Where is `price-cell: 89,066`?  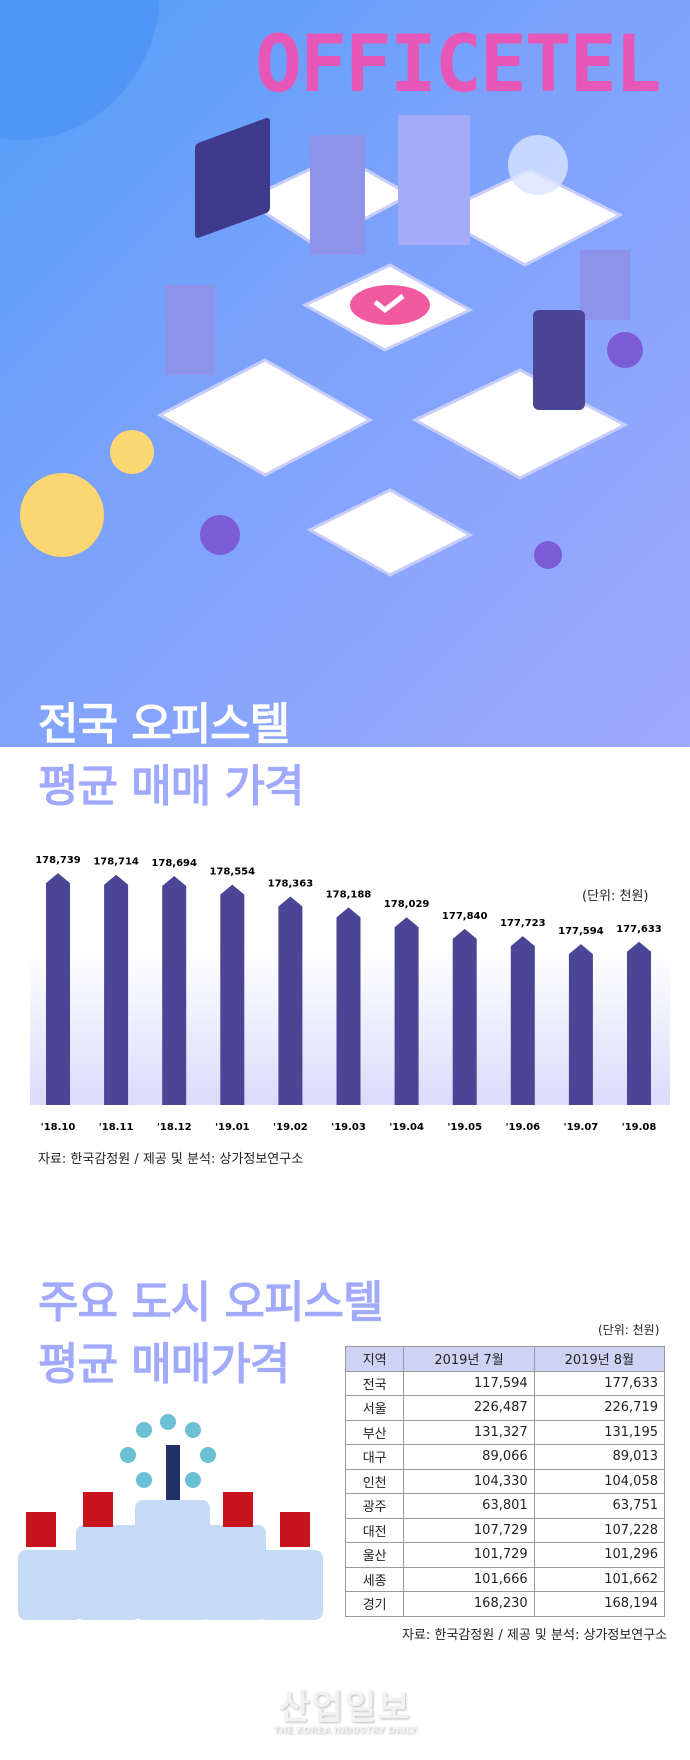 price-cell: 89,066 is located at coordinates (469, 1457).